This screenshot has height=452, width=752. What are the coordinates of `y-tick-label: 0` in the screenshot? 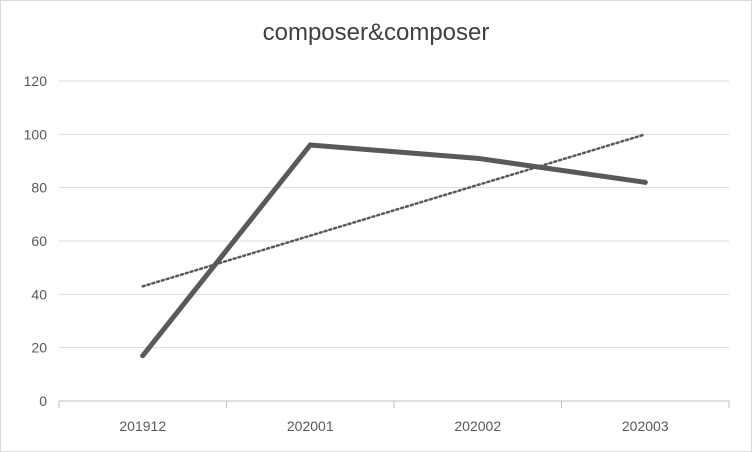 It's located at (43, 401).